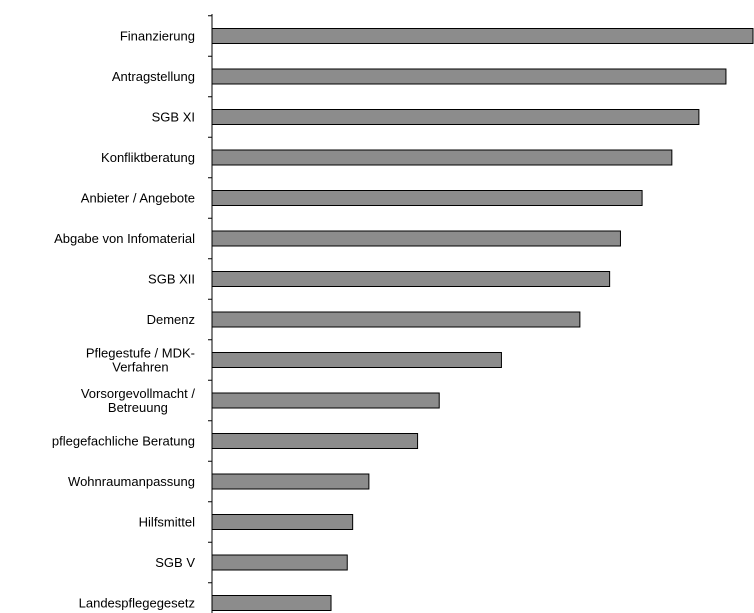 The image size is (754, 613). I want to click on category-label: Konfliktberatung, so click(148, 157).